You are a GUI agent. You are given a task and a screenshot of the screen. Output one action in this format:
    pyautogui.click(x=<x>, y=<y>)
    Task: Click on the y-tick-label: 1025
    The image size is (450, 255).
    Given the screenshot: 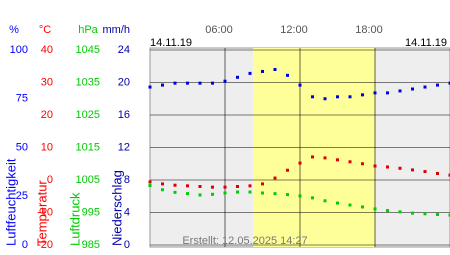 What is the action you would take?
    pyautogui.click(x=88, y=115)
    